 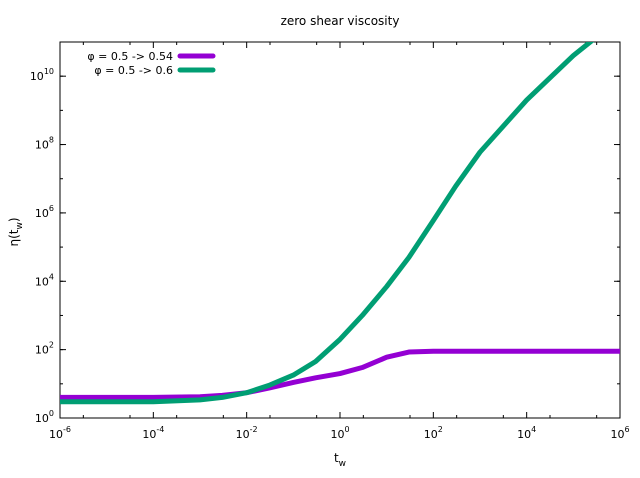 I want to click on x-axis-label: tw, so click(x=340, y=460).